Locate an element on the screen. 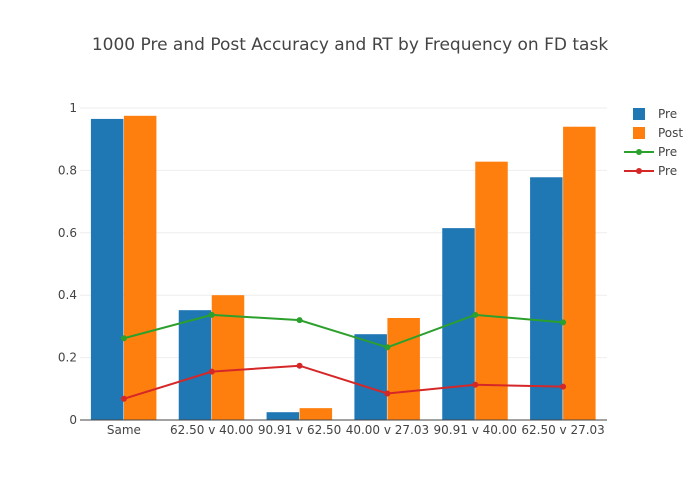  x-tick-label: 90.91 v 62.50 is located at coordinates (299, 430).